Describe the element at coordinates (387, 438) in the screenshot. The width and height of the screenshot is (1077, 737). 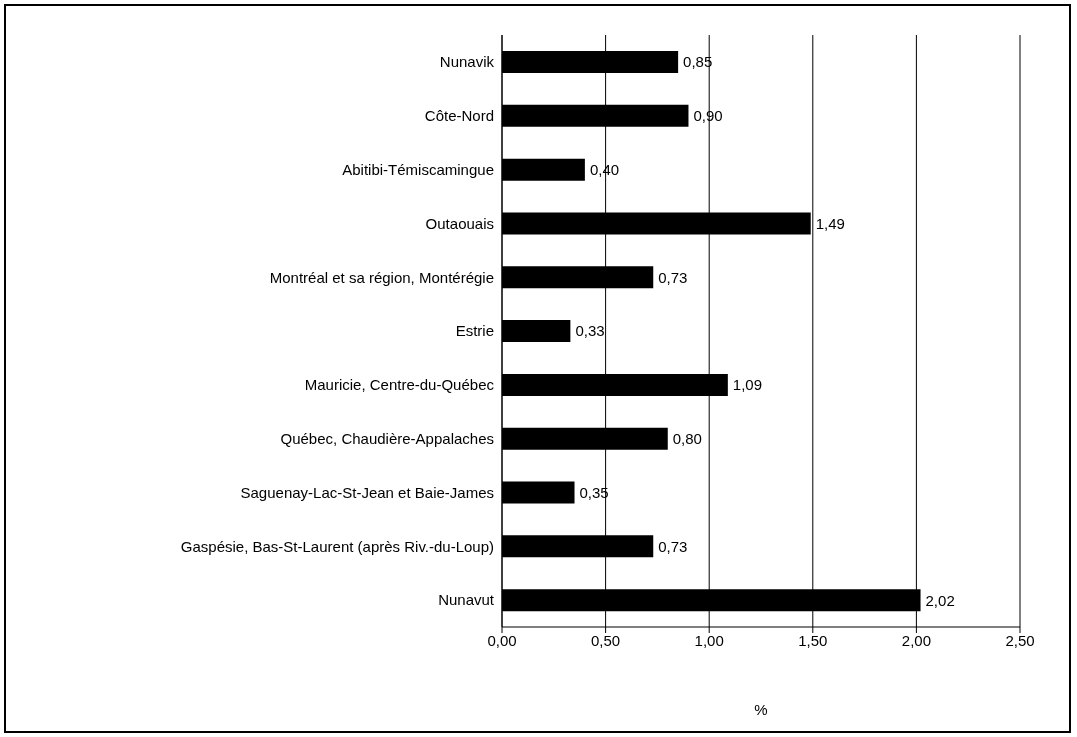
I see `y-tick-label: Québec, Chaudière-Appalaches` at that location.